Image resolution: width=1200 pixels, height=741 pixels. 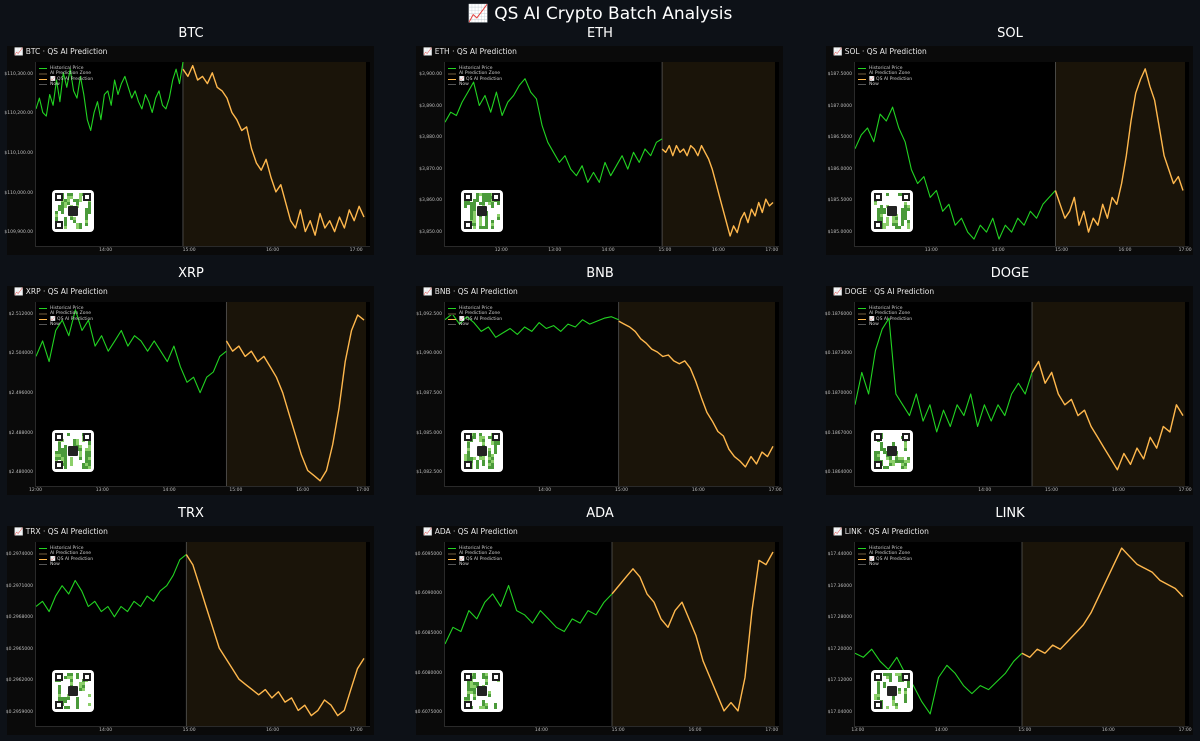 I want to click on y-tick-label: $0.1873000, so click(x=838, y=354).